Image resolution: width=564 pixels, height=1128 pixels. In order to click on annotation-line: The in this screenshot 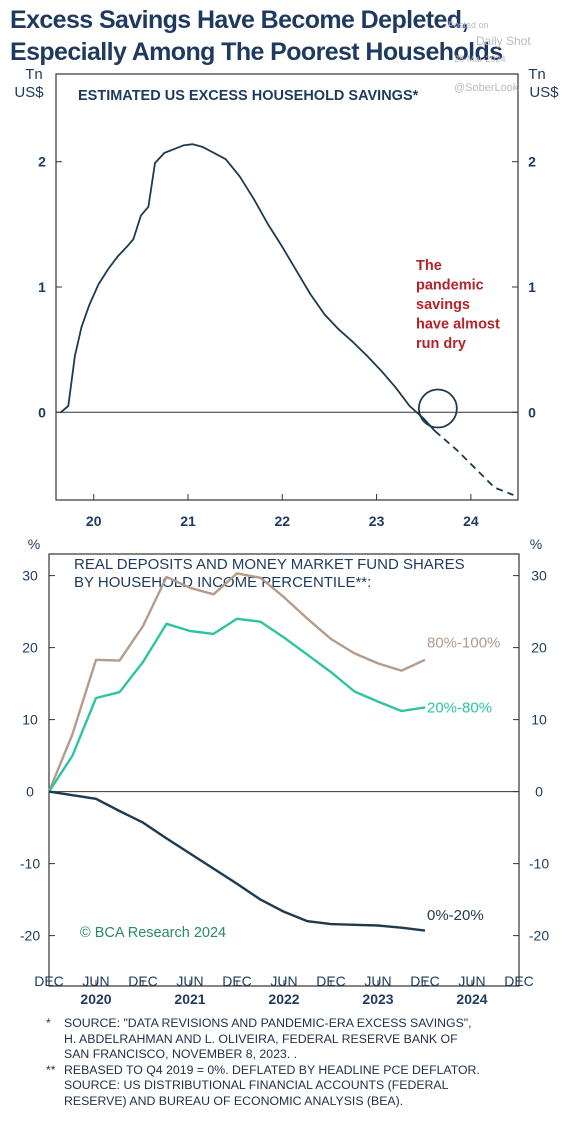, I will do `click(429, 266)`.